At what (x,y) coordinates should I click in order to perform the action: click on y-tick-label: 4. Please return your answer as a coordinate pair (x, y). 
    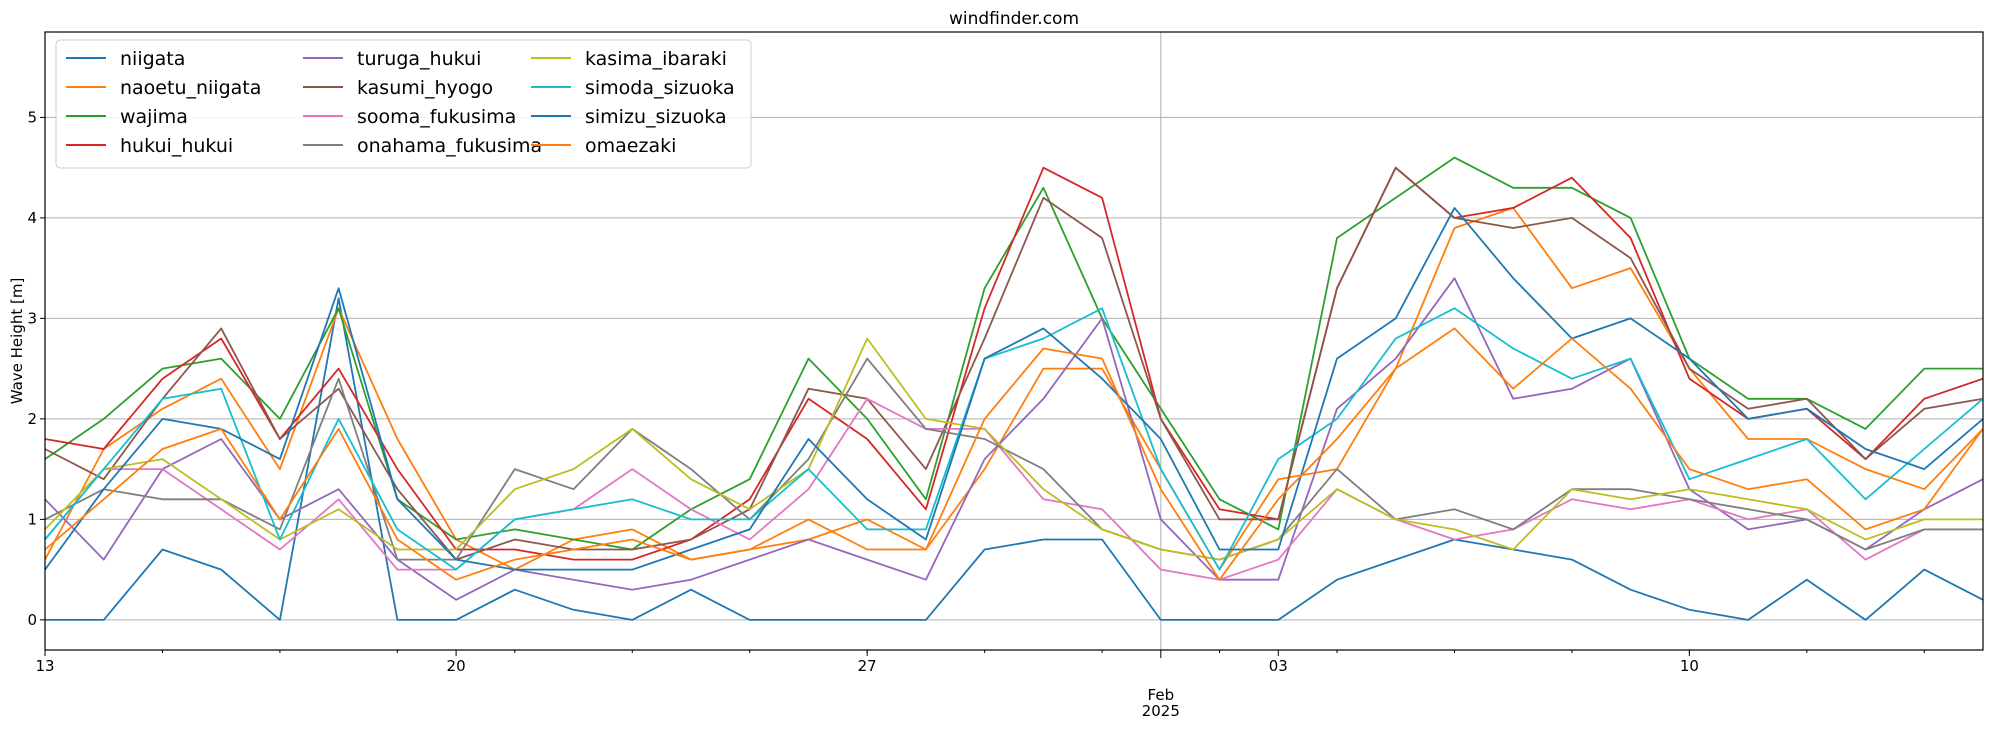
    Looking at the image, I should click on (32, 218).